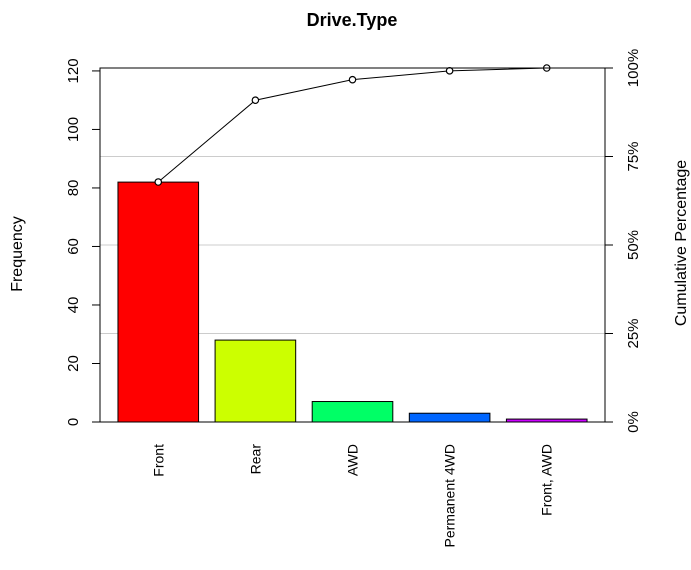 The image size is (691, 570). What do you see at coordinates (73, 246) in the screenshot?
I see `y-tick-label-3: 60` at bounding box center [73, 246].